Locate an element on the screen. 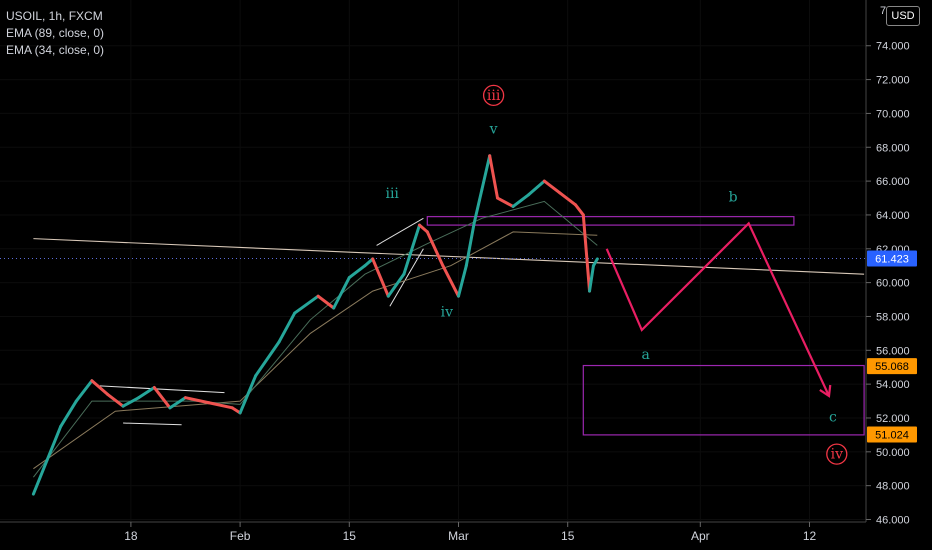 The height and width of the screenshot is (550, 932). y-tick-label: 56.000 is located at coordinates (893, 351).